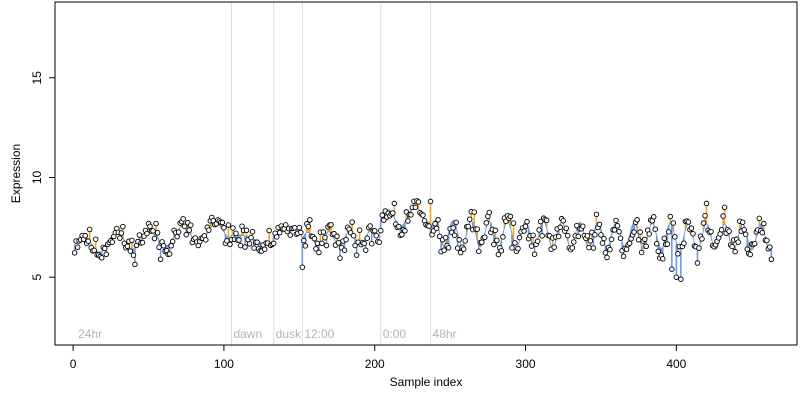 The image size is (800, 400). Describe the element at coordinates (90, 334) in the screenshot. I see `region-label: 24hr` at that location.